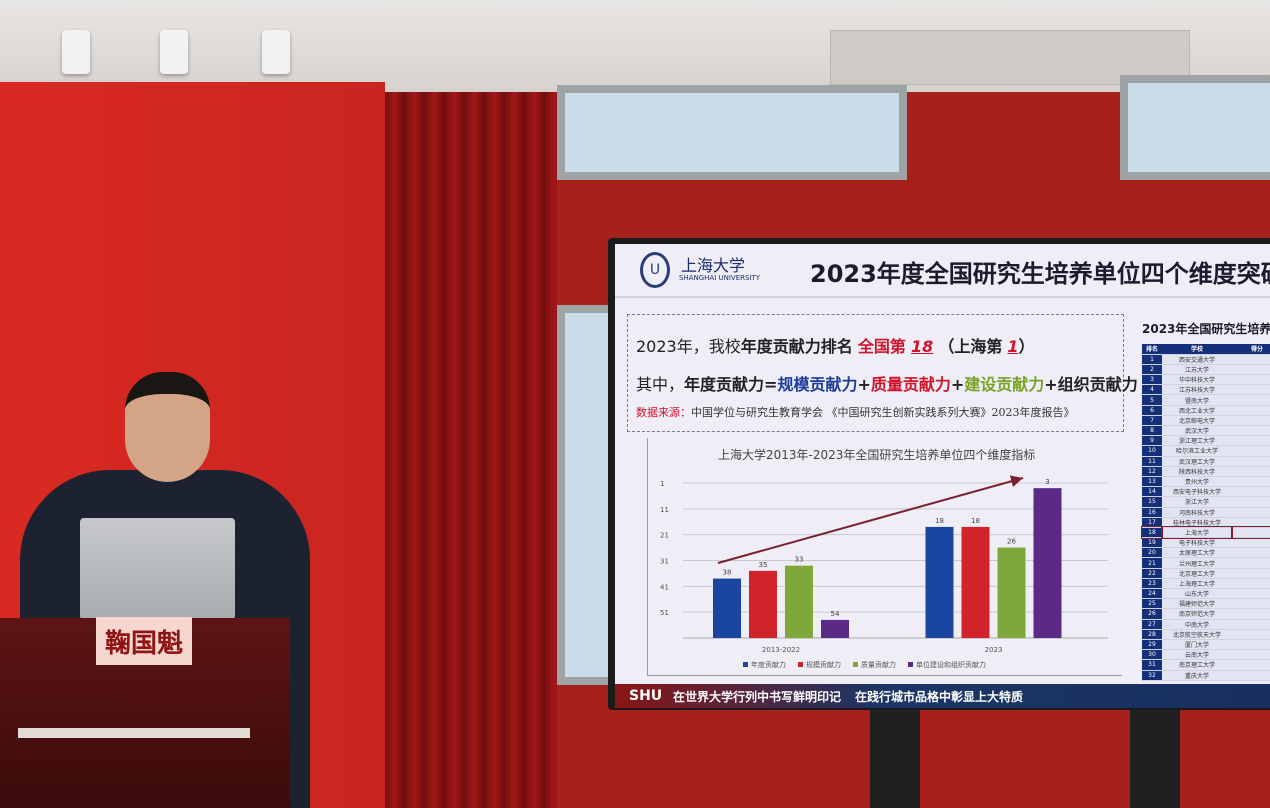 This screenshot has width=1270, height=808. I want to click on table-row: 9 浙江理工大学, so click(1206, 441).